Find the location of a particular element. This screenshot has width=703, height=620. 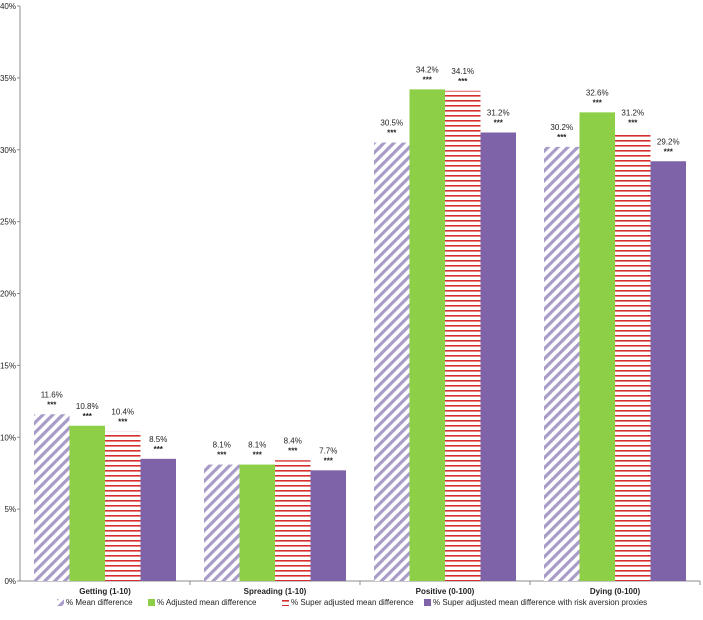

data-label: 7.7% is located at coordinates (328, 450).